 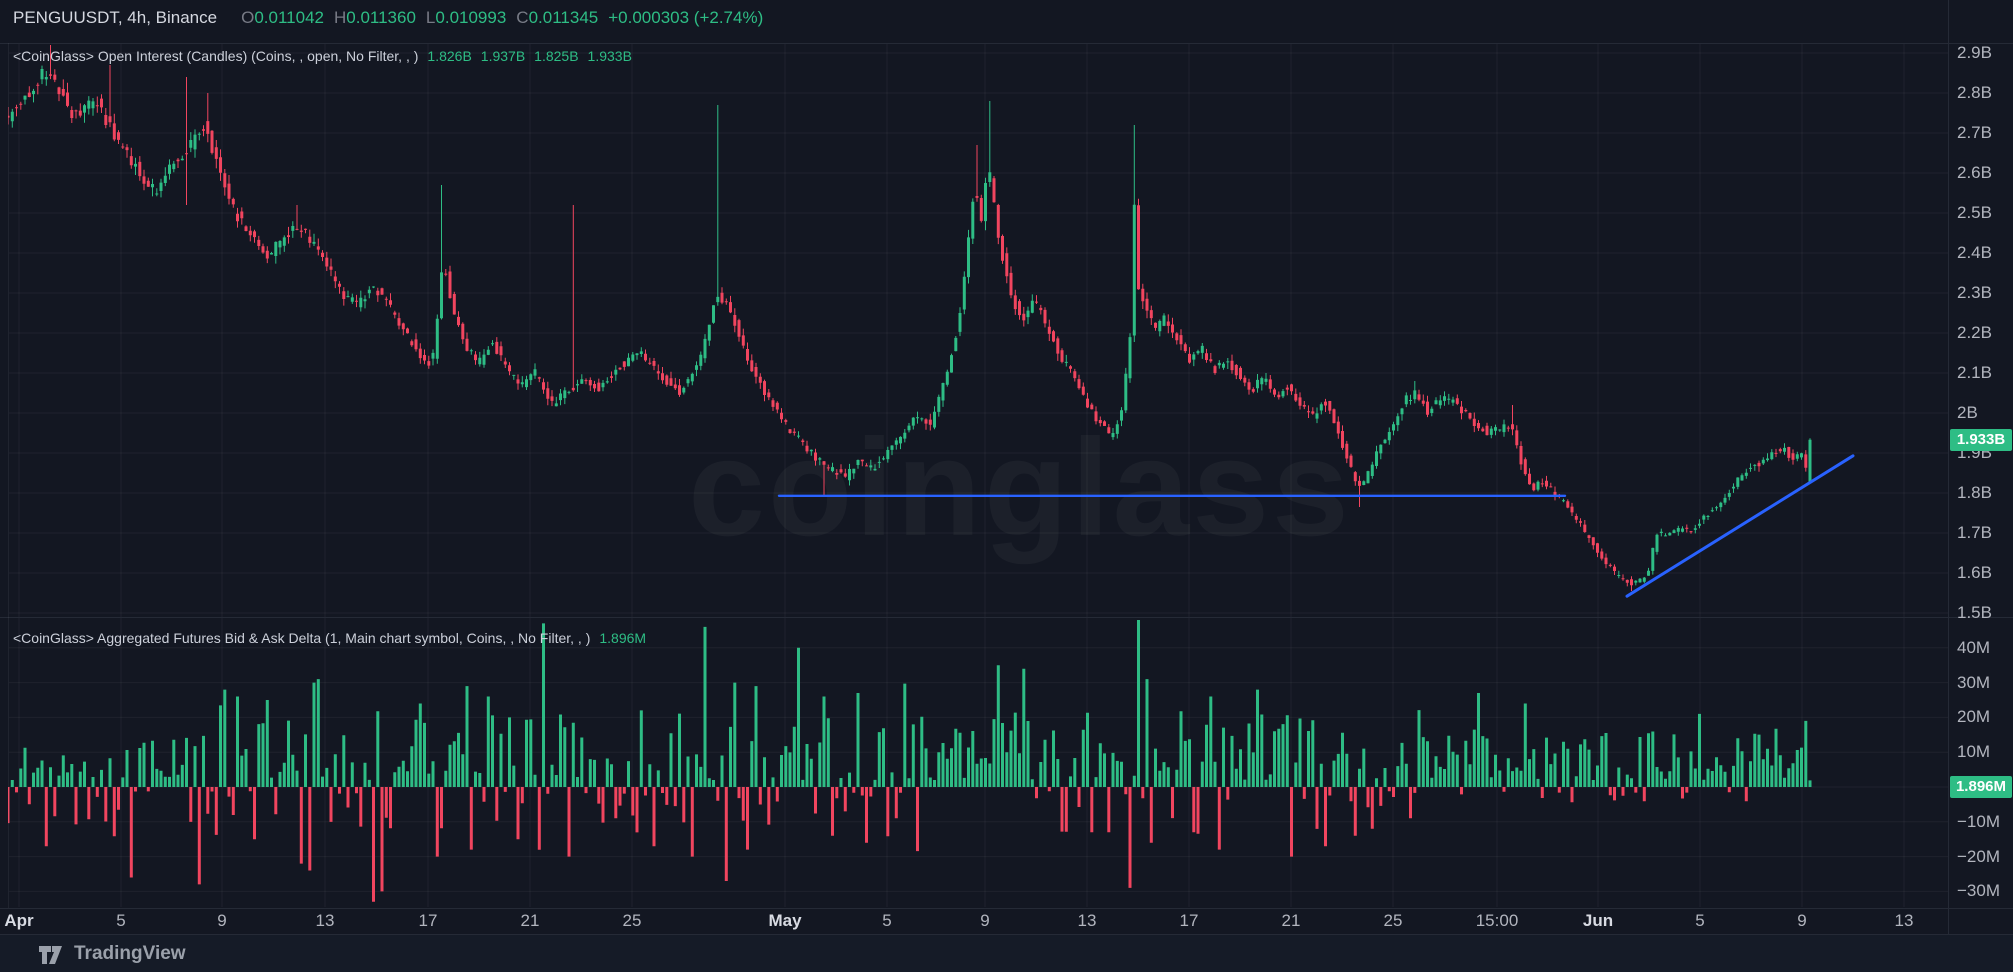 I want to click on delta-last-value-text: 1.896M, so click(x=1981, y=786).